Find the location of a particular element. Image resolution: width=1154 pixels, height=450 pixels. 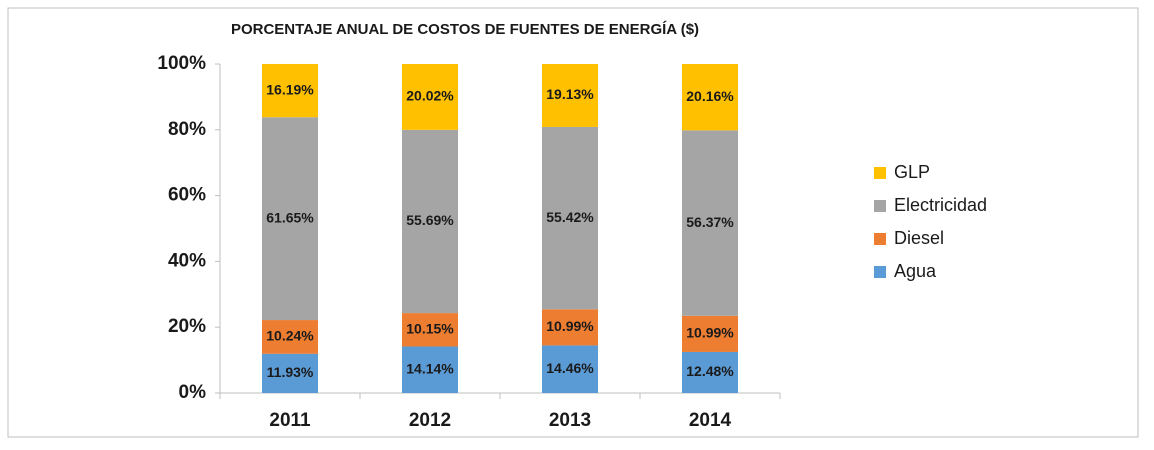

value-label: 11.93% is located at coordinates (290, 372).